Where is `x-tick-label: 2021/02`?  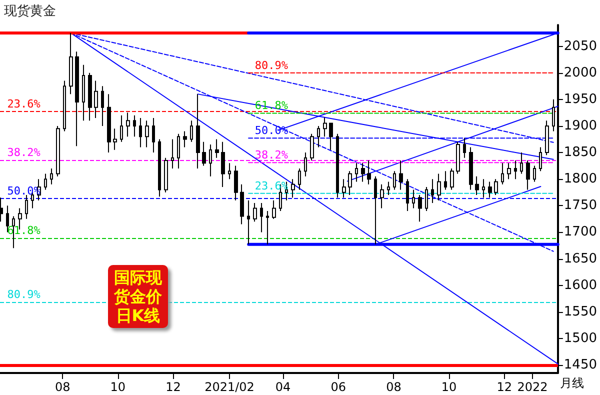
x-tick-label: 2021/02 is located at coordinates (229, 387).